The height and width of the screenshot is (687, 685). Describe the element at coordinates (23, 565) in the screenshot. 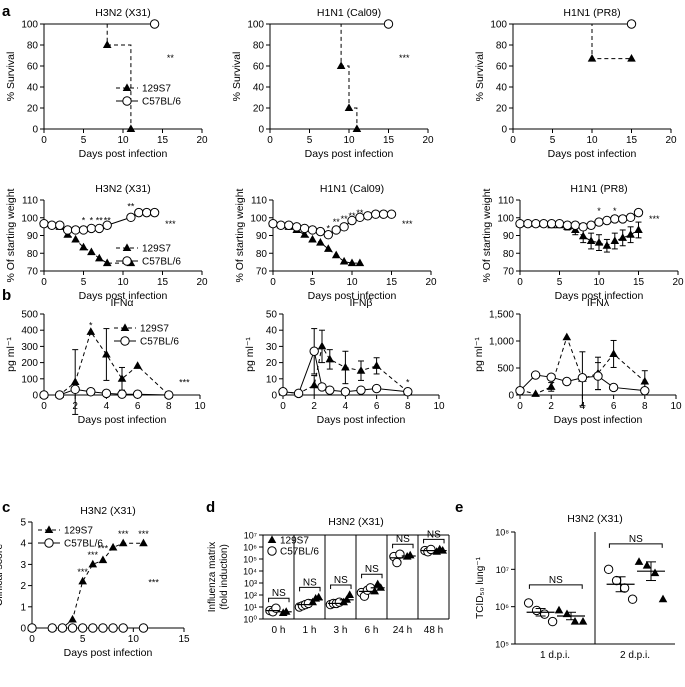

I see `y-tick-label: 3` at that location.